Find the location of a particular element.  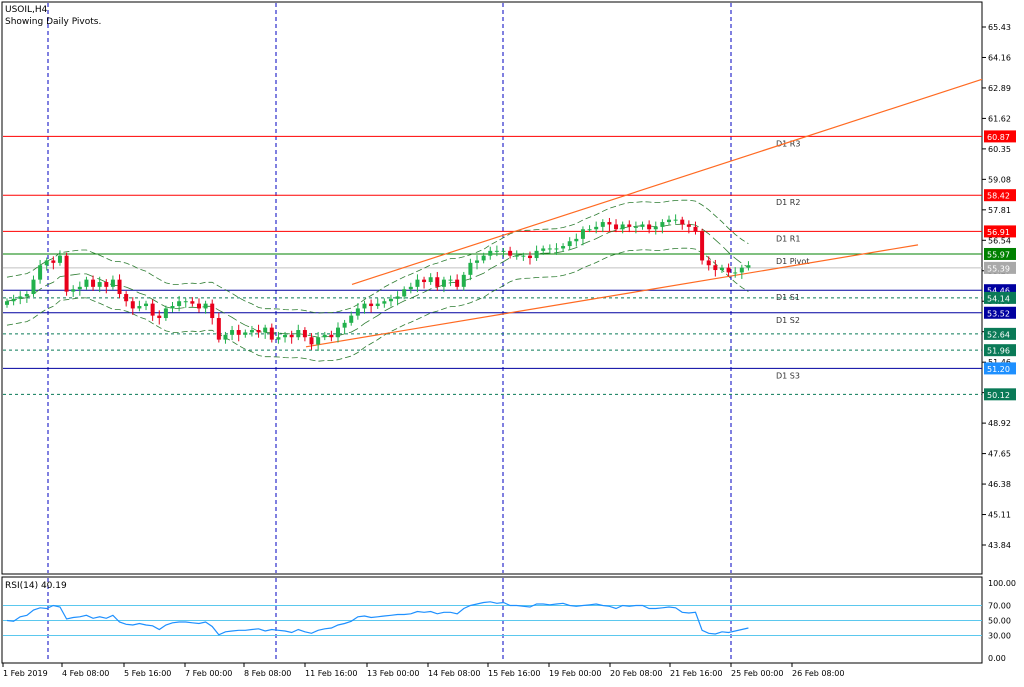

middle-band-line is located at coordinates (377, 280).